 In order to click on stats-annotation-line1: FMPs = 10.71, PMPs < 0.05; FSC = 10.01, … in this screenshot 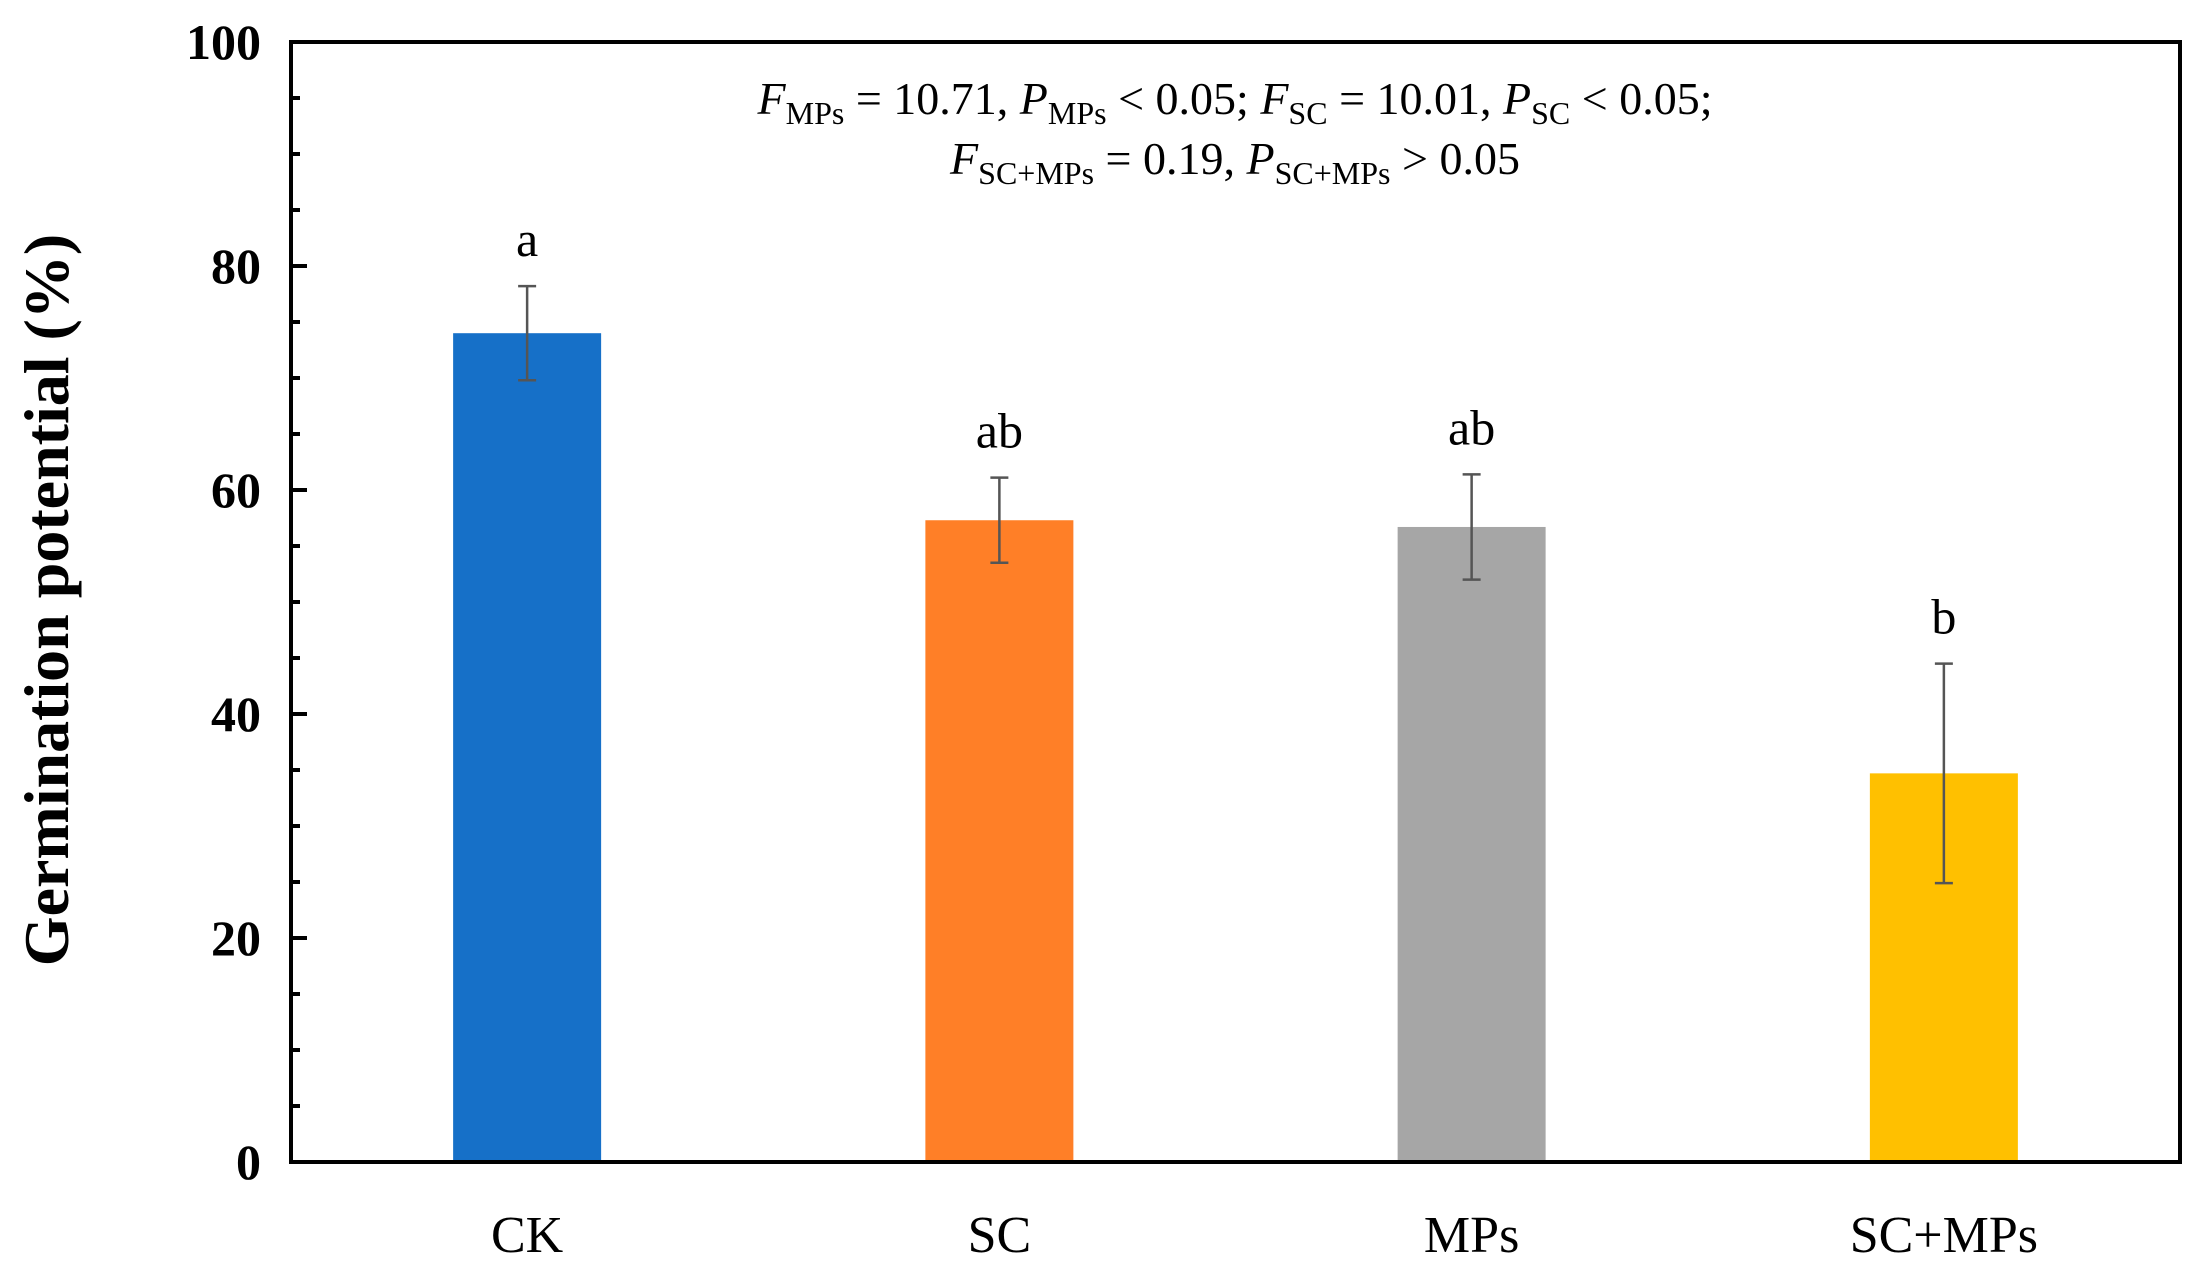, I will do `click(1235, 102)`.